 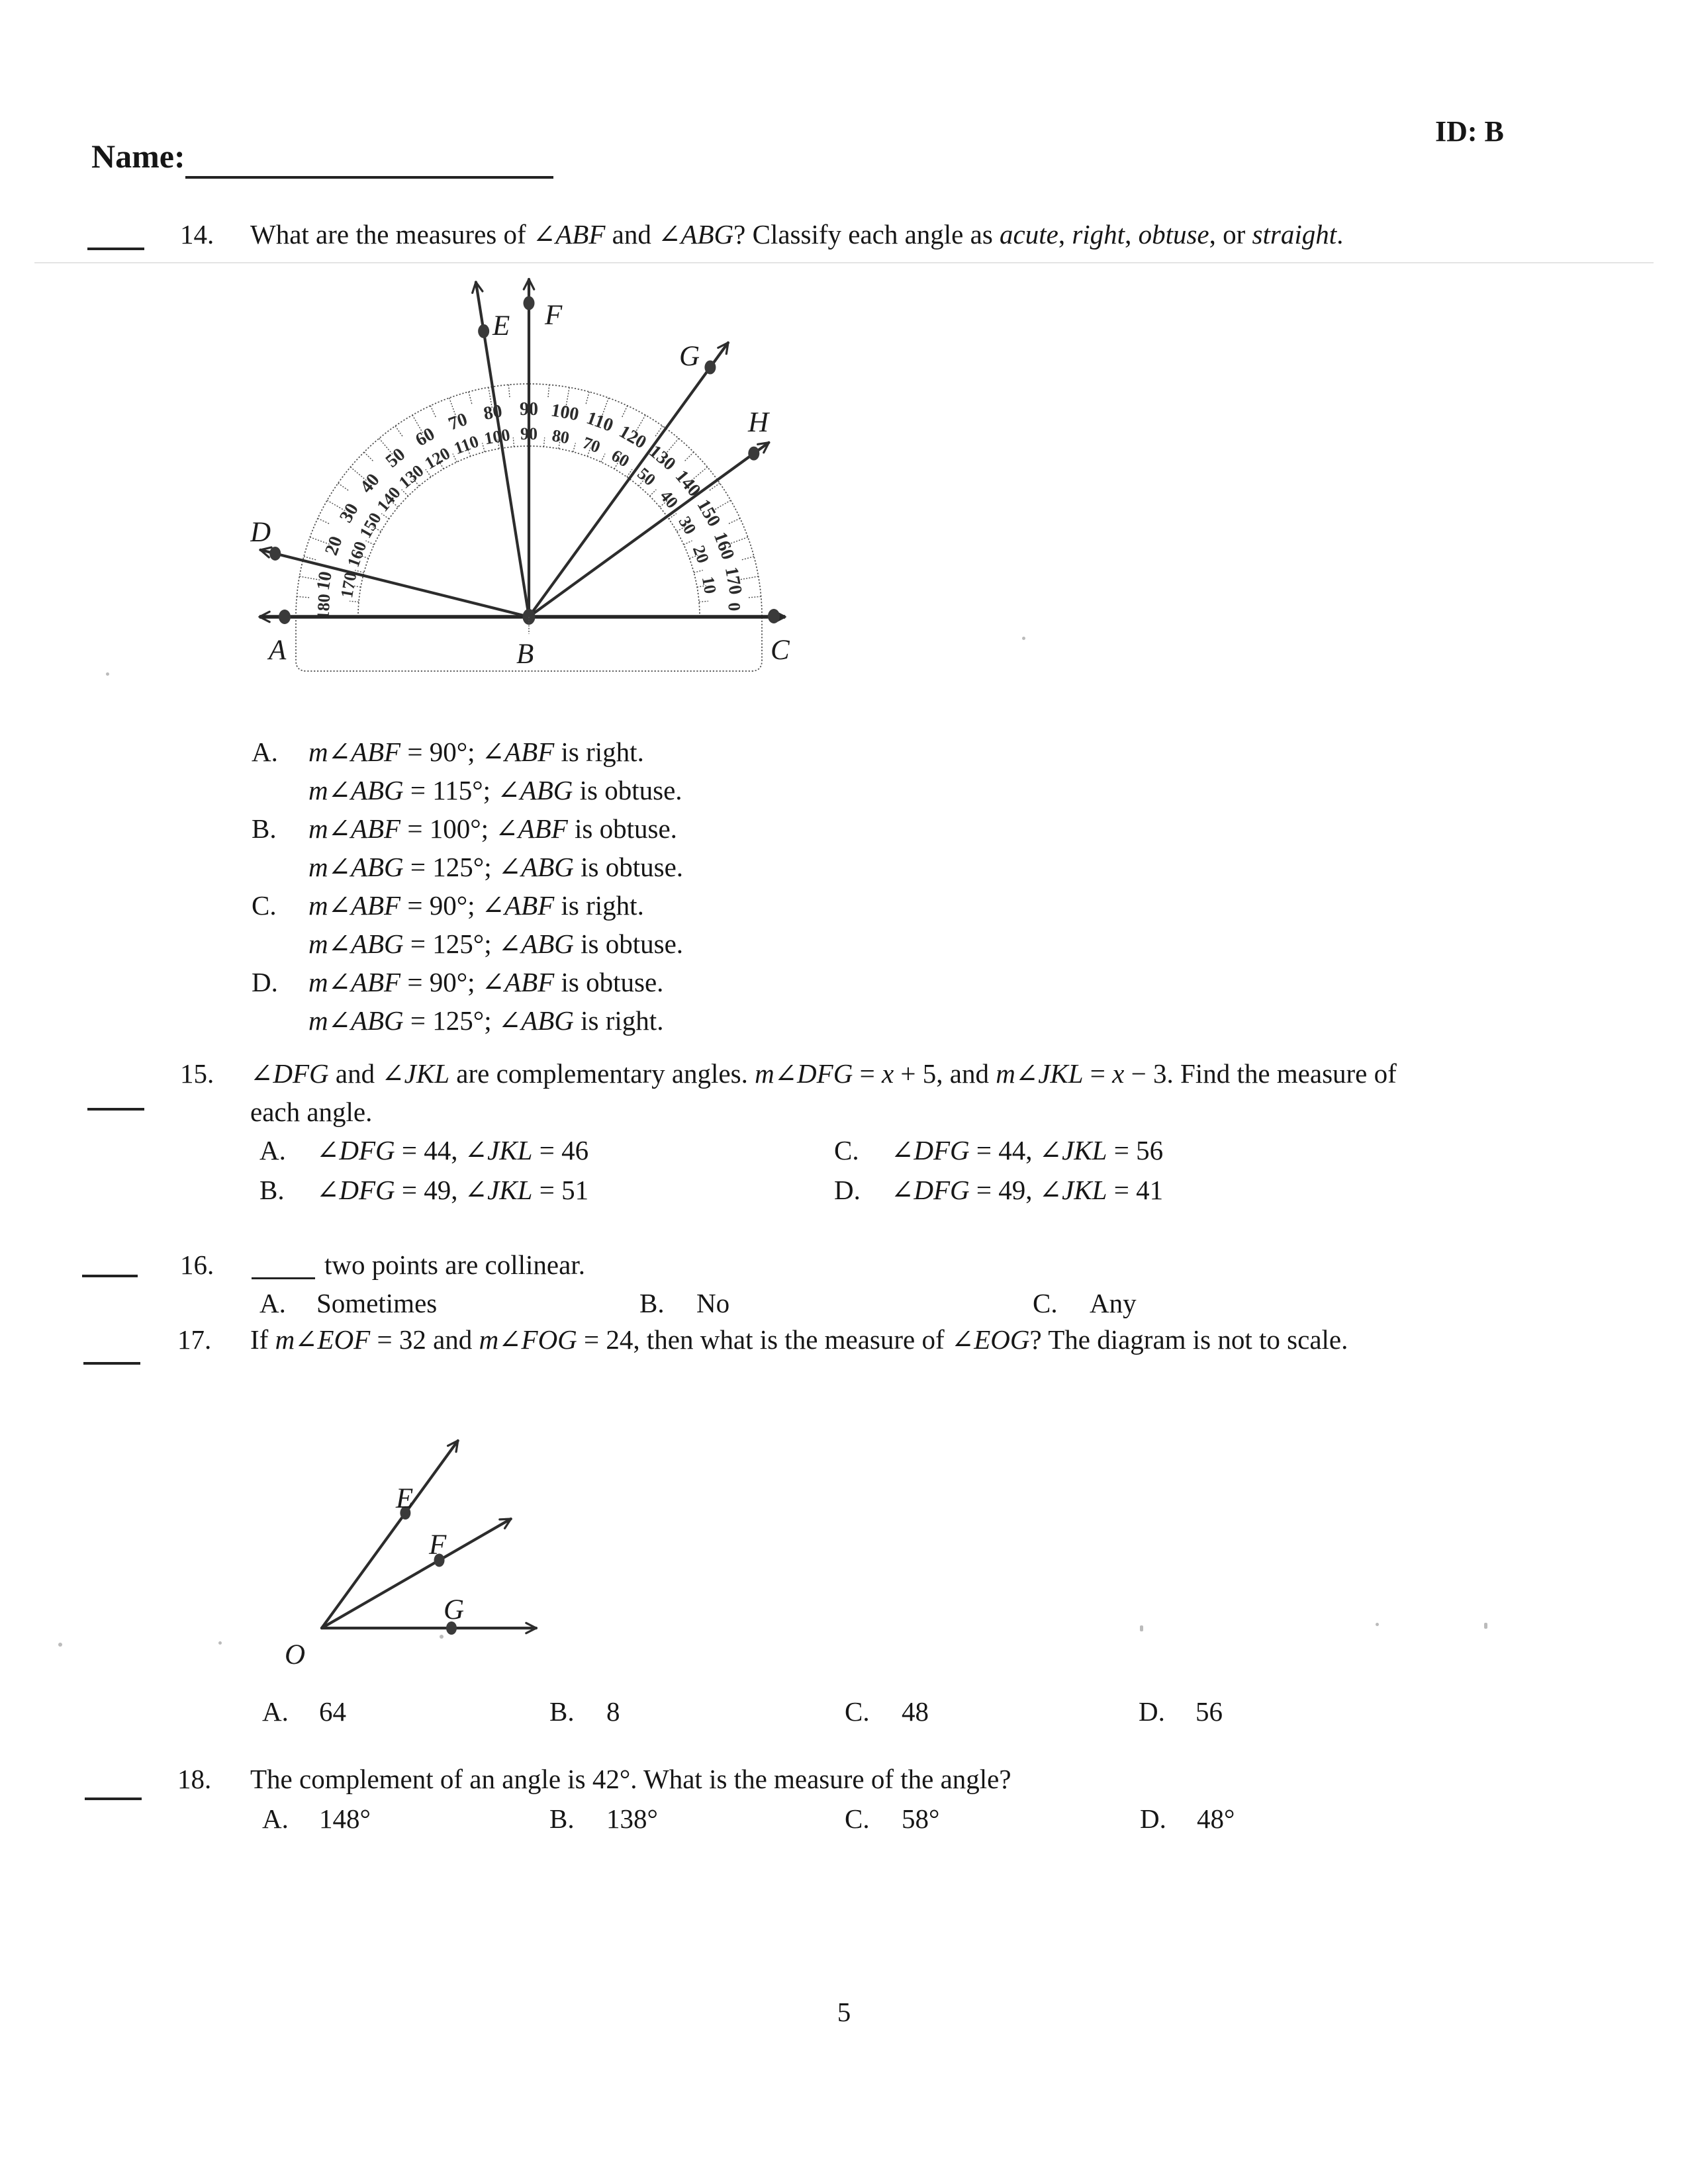 What do you see at coordinates (334, 545) in the screenshot?
I see `protractor-scale-number: 20` at bounding box center [334, 545].